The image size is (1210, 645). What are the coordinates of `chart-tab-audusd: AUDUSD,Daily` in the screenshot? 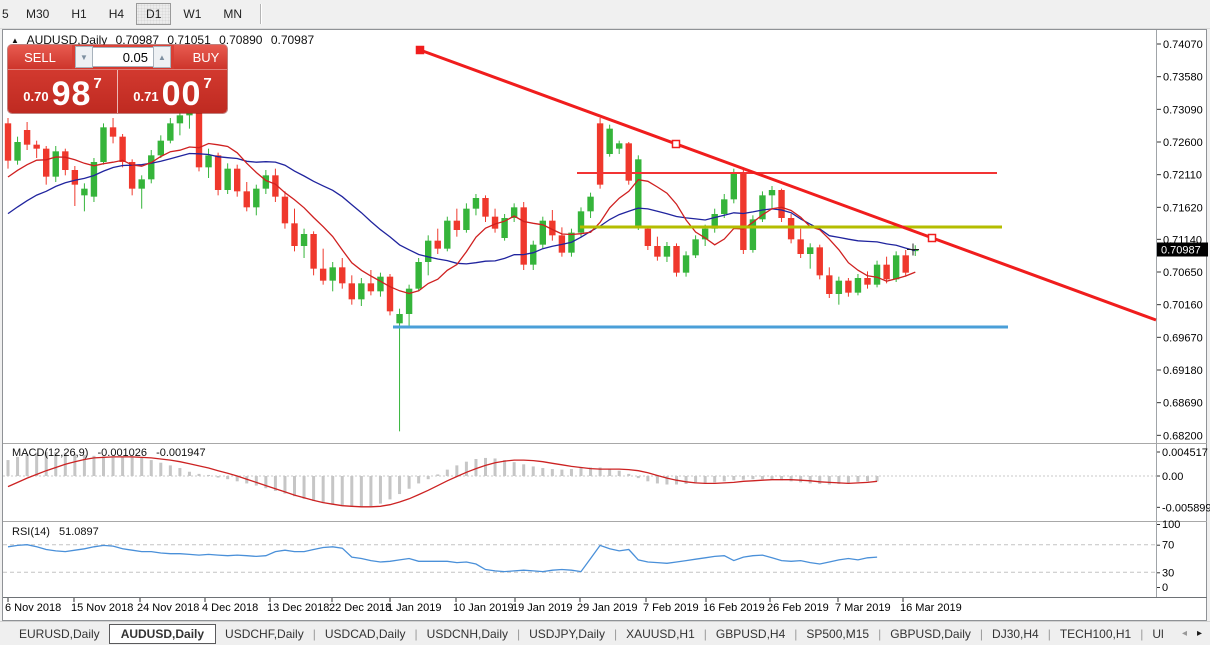 It's located at (162, 633).